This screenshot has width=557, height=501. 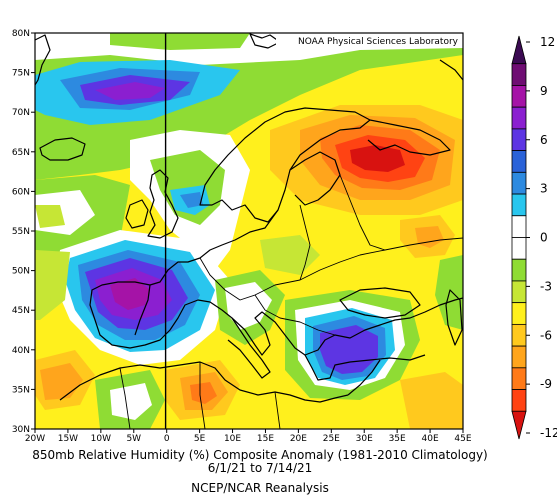 What do you see at coordinates (21, 232) in the screenshot?
I see `lat-label: 55N` at bounding box center [21, 232].